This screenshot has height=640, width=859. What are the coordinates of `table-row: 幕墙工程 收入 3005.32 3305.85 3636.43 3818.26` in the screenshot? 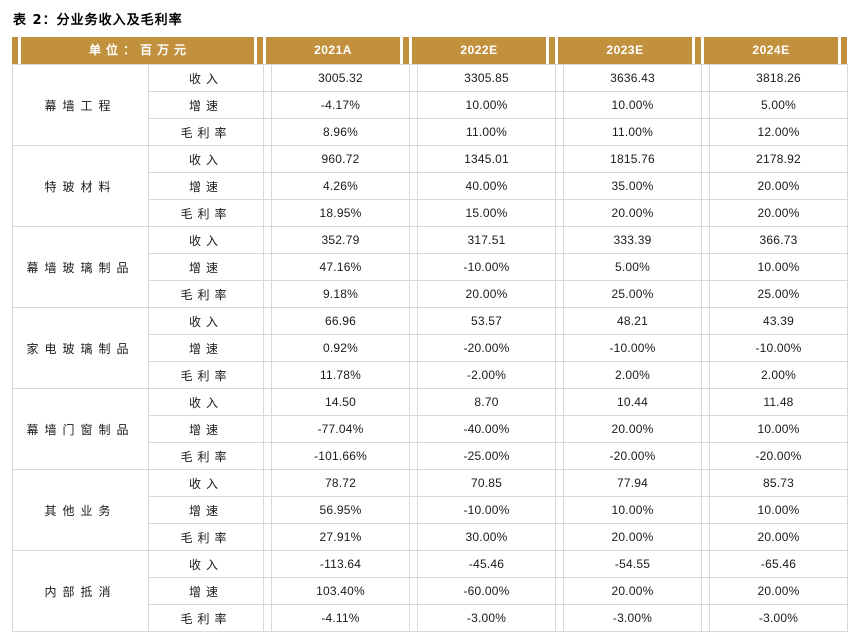 It's located at (430, 105).